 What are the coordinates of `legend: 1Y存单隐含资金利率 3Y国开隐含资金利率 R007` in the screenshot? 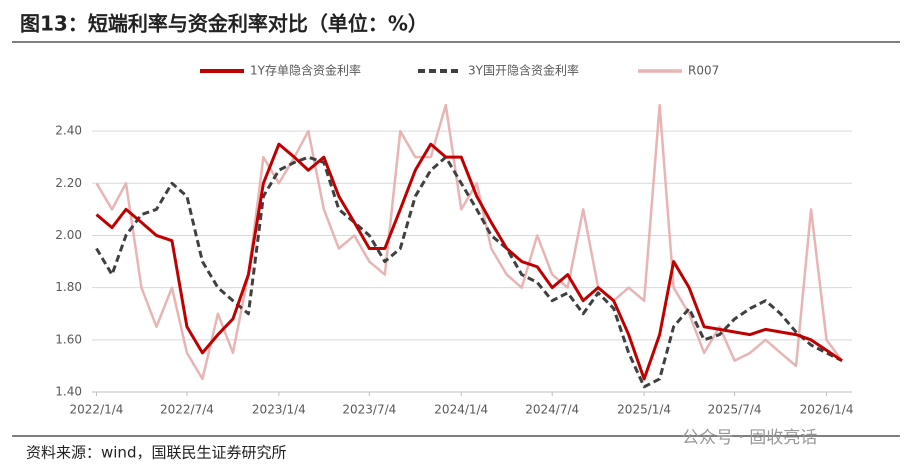 It's located at (459, 70).